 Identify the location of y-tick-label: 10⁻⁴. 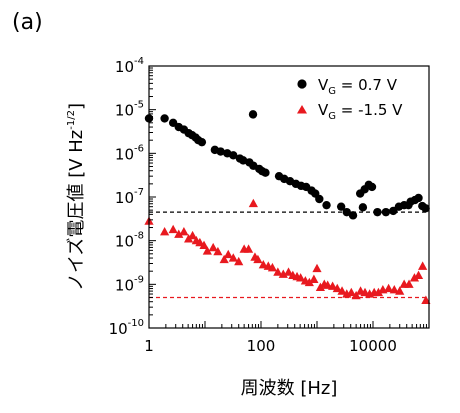
(129, 66).